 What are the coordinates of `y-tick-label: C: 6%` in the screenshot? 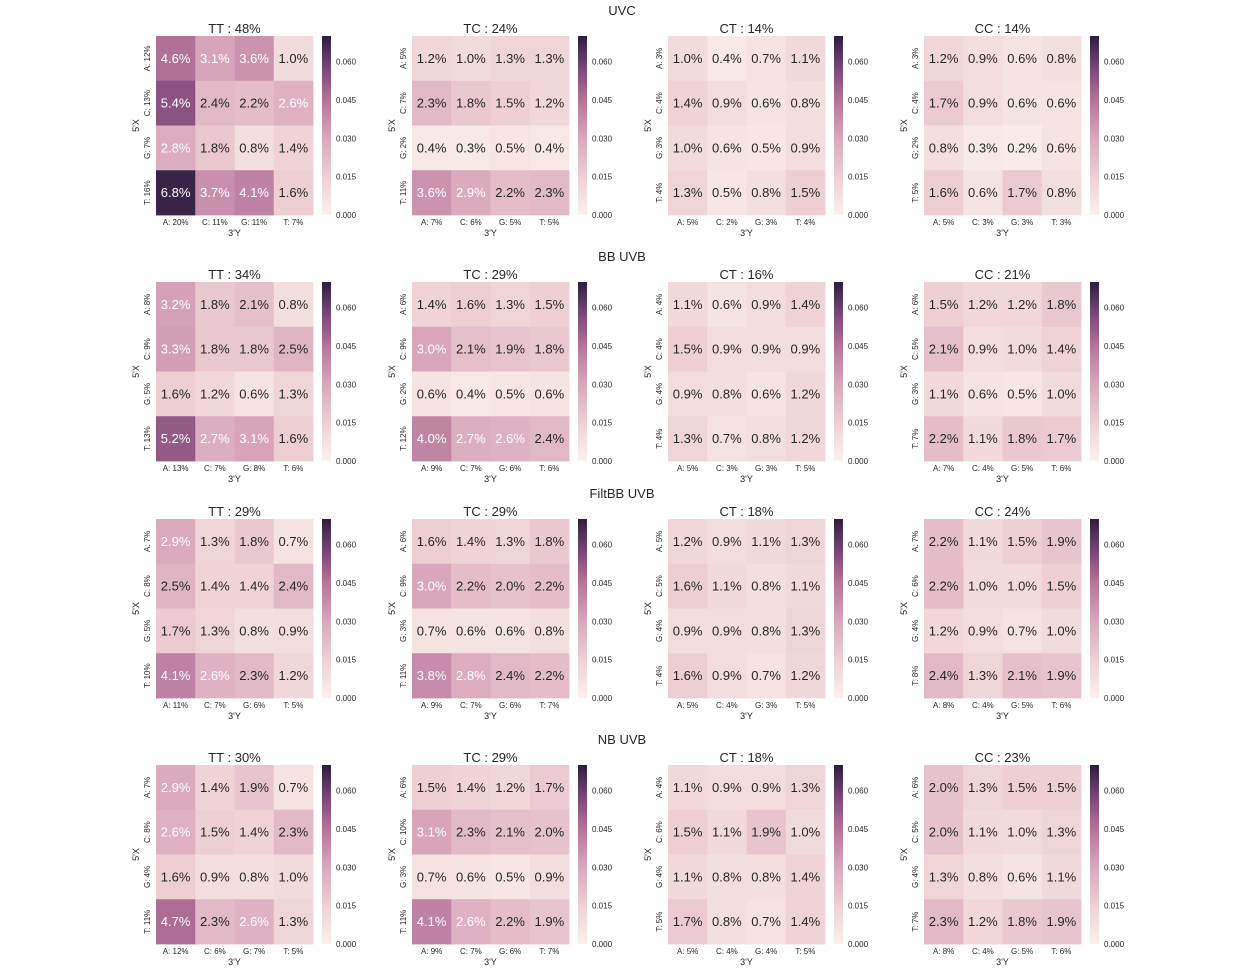 It's located at (659, 832).